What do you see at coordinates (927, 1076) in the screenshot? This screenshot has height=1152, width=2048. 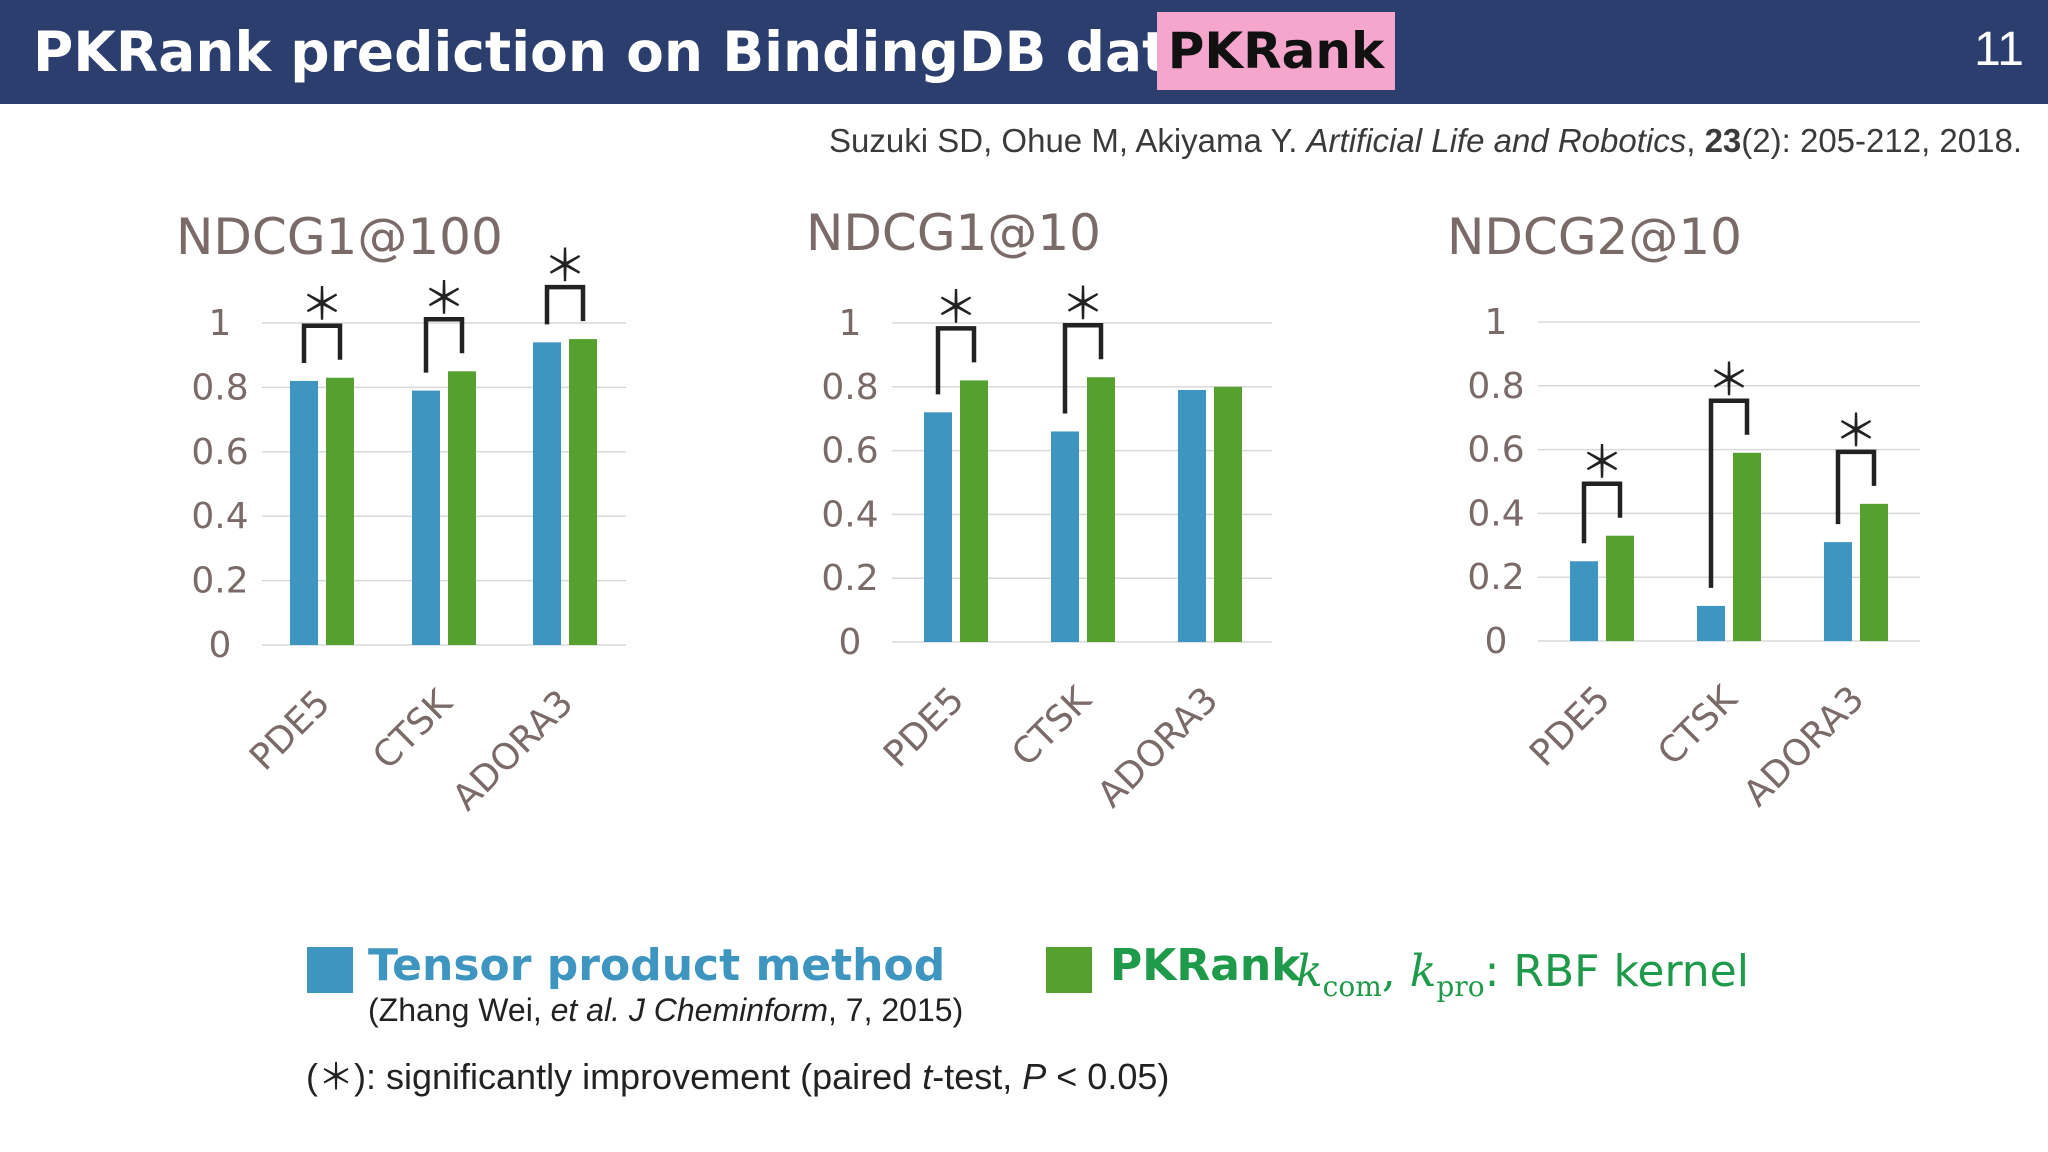 I see `footnote-t: t` at bounding box center [927, 1076].